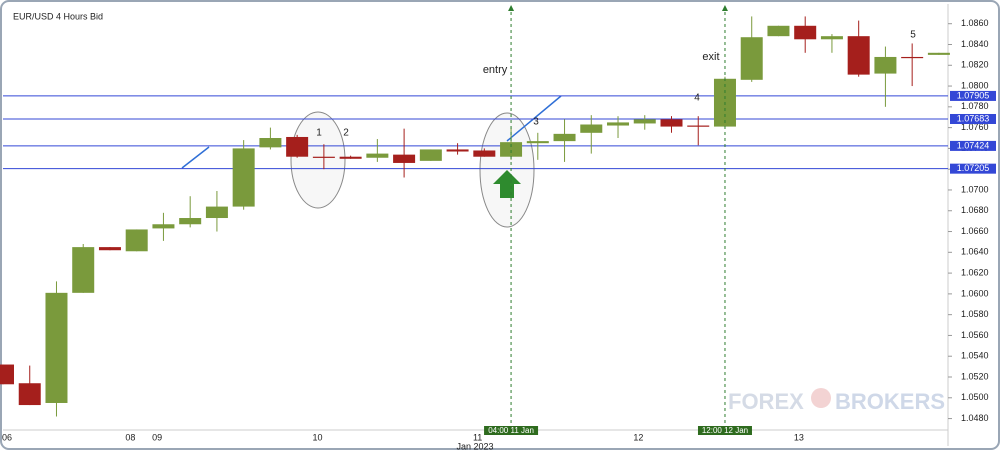 The height and width of the screenshot is (455, 1000). I want to click on annotation: 1, so click(319, 133).